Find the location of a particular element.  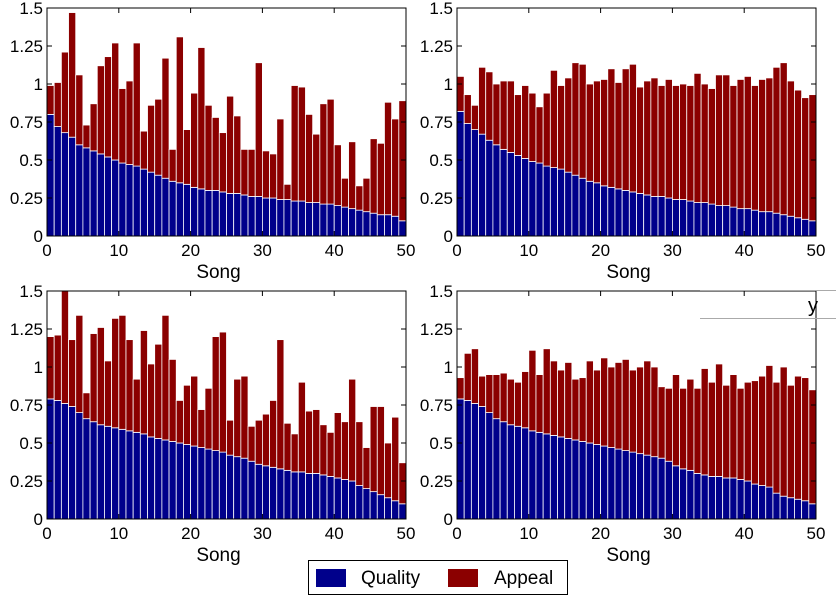

x-tick-label: 10 is located at coordinates (118, 533).